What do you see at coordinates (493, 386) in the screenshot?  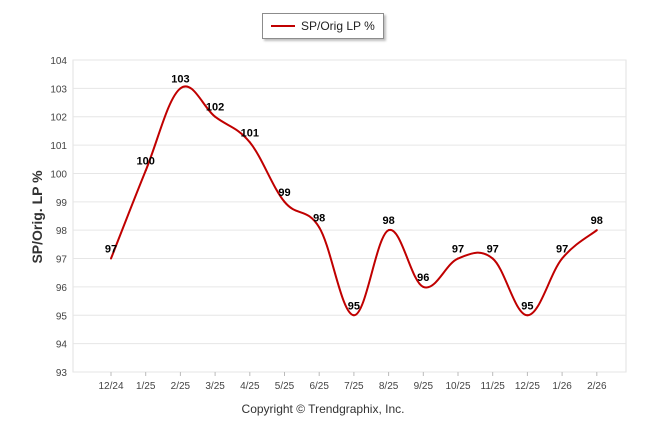 I see `x-tick-label: 11/25` at bounding box center [493, 386].